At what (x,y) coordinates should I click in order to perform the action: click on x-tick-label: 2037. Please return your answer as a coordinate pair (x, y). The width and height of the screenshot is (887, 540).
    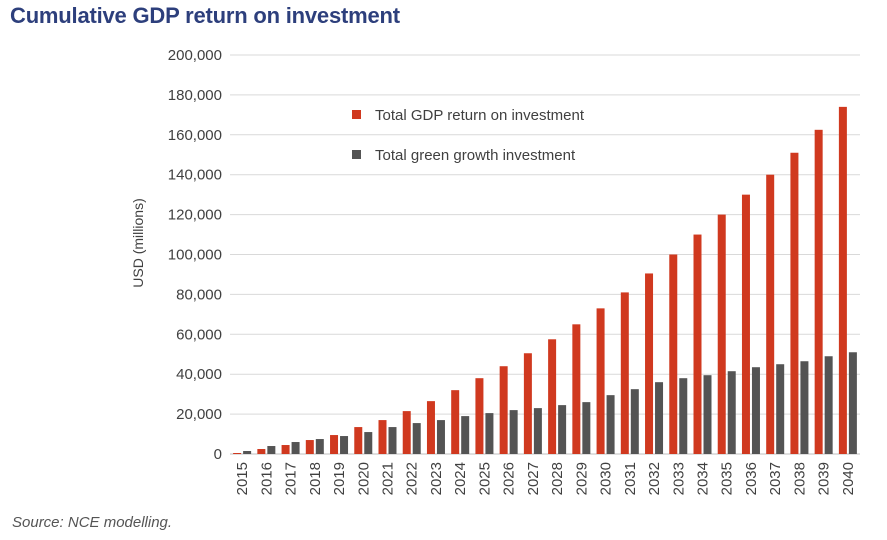
    Looking at the image, I should click on (775, 478).